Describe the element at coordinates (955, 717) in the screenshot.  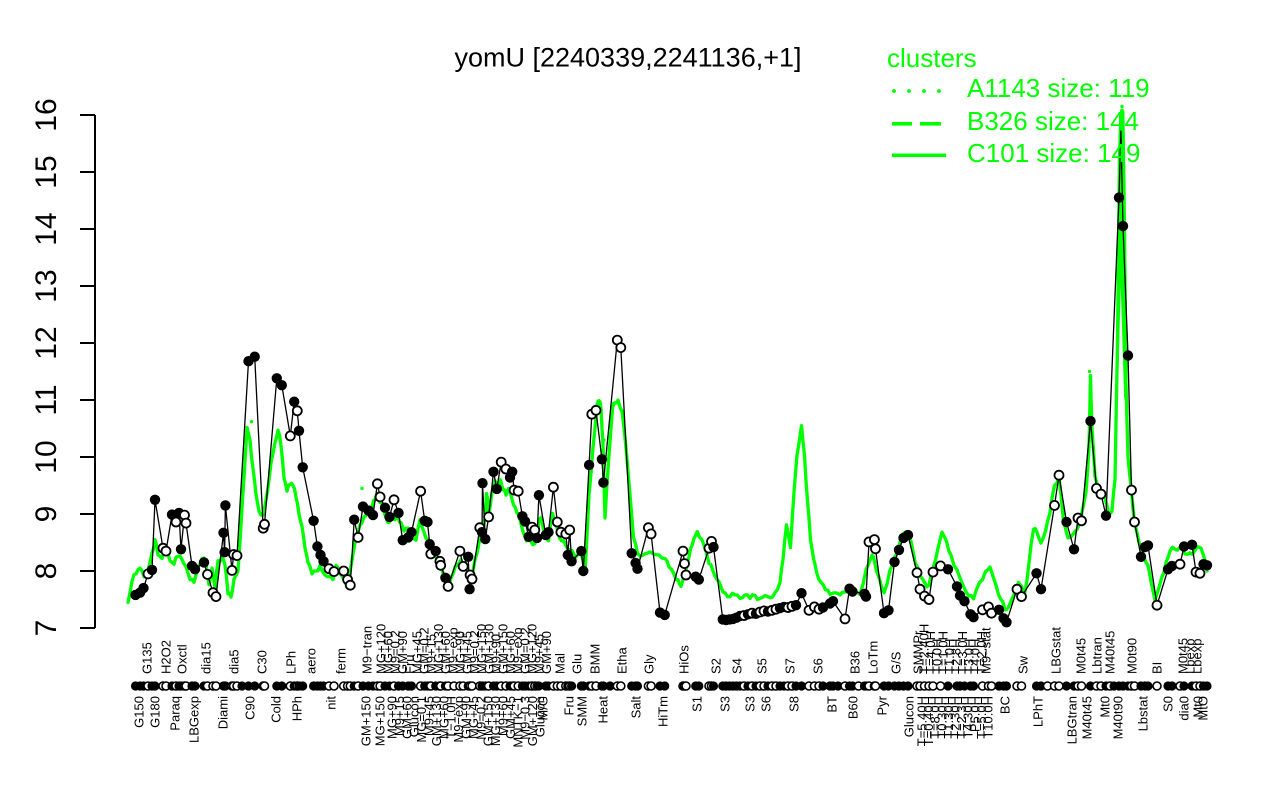
I see `svg-text: T2.30H` at that location.